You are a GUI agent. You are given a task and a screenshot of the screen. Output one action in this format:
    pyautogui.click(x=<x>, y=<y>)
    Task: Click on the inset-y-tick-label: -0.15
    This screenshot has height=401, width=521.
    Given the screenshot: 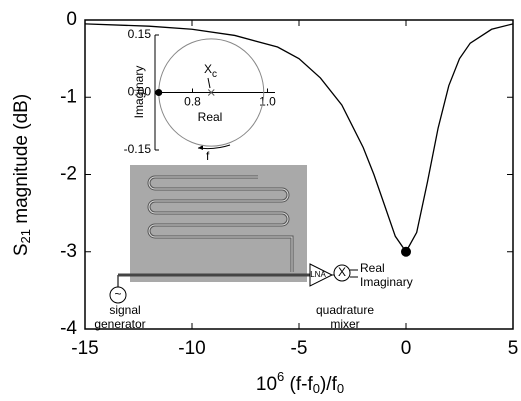 What is the action you would take?
    pyautogui.click(x=138, y=149)
    